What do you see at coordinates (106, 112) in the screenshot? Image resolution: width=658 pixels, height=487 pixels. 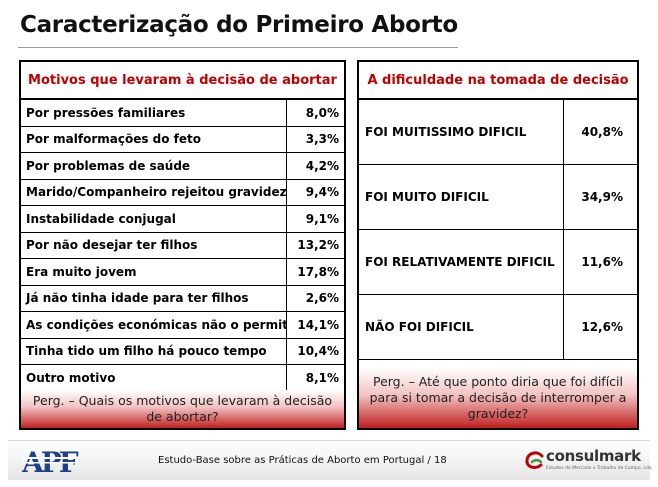 I see `reason-label: Por pressões familiares` at bounding box center [106, 112].